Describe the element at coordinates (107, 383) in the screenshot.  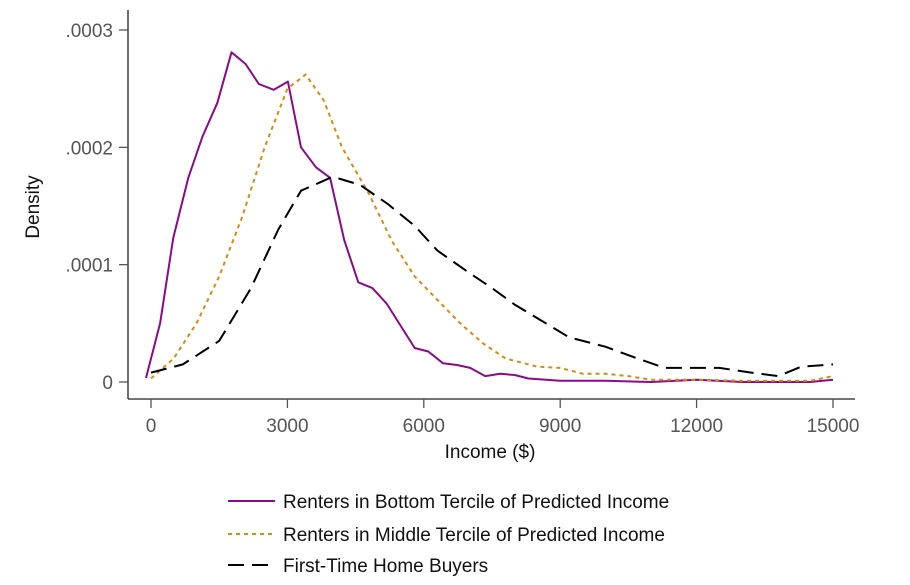
I see `y-tick-label: 0` at that location.